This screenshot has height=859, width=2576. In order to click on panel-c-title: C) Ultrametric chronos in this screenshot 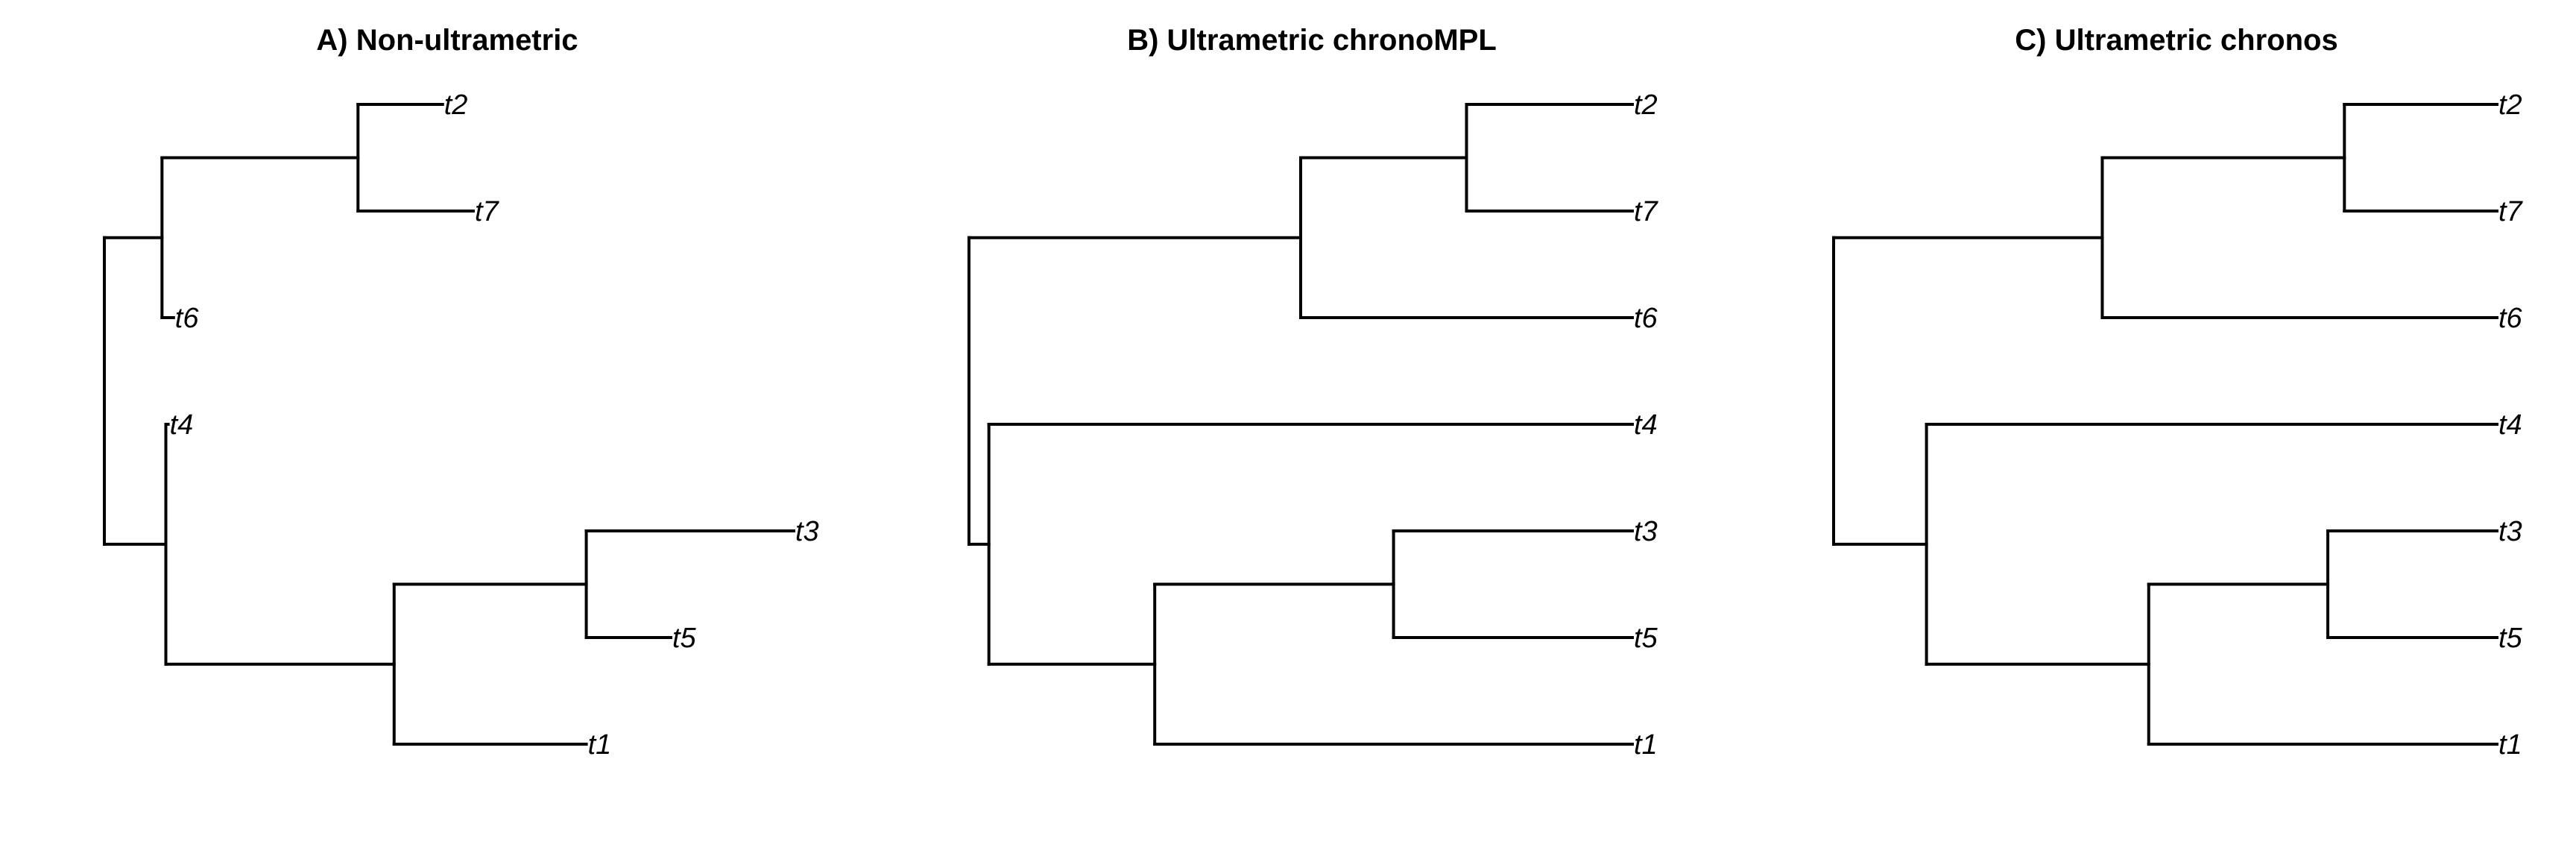, I will do `click(2176, 40)`.